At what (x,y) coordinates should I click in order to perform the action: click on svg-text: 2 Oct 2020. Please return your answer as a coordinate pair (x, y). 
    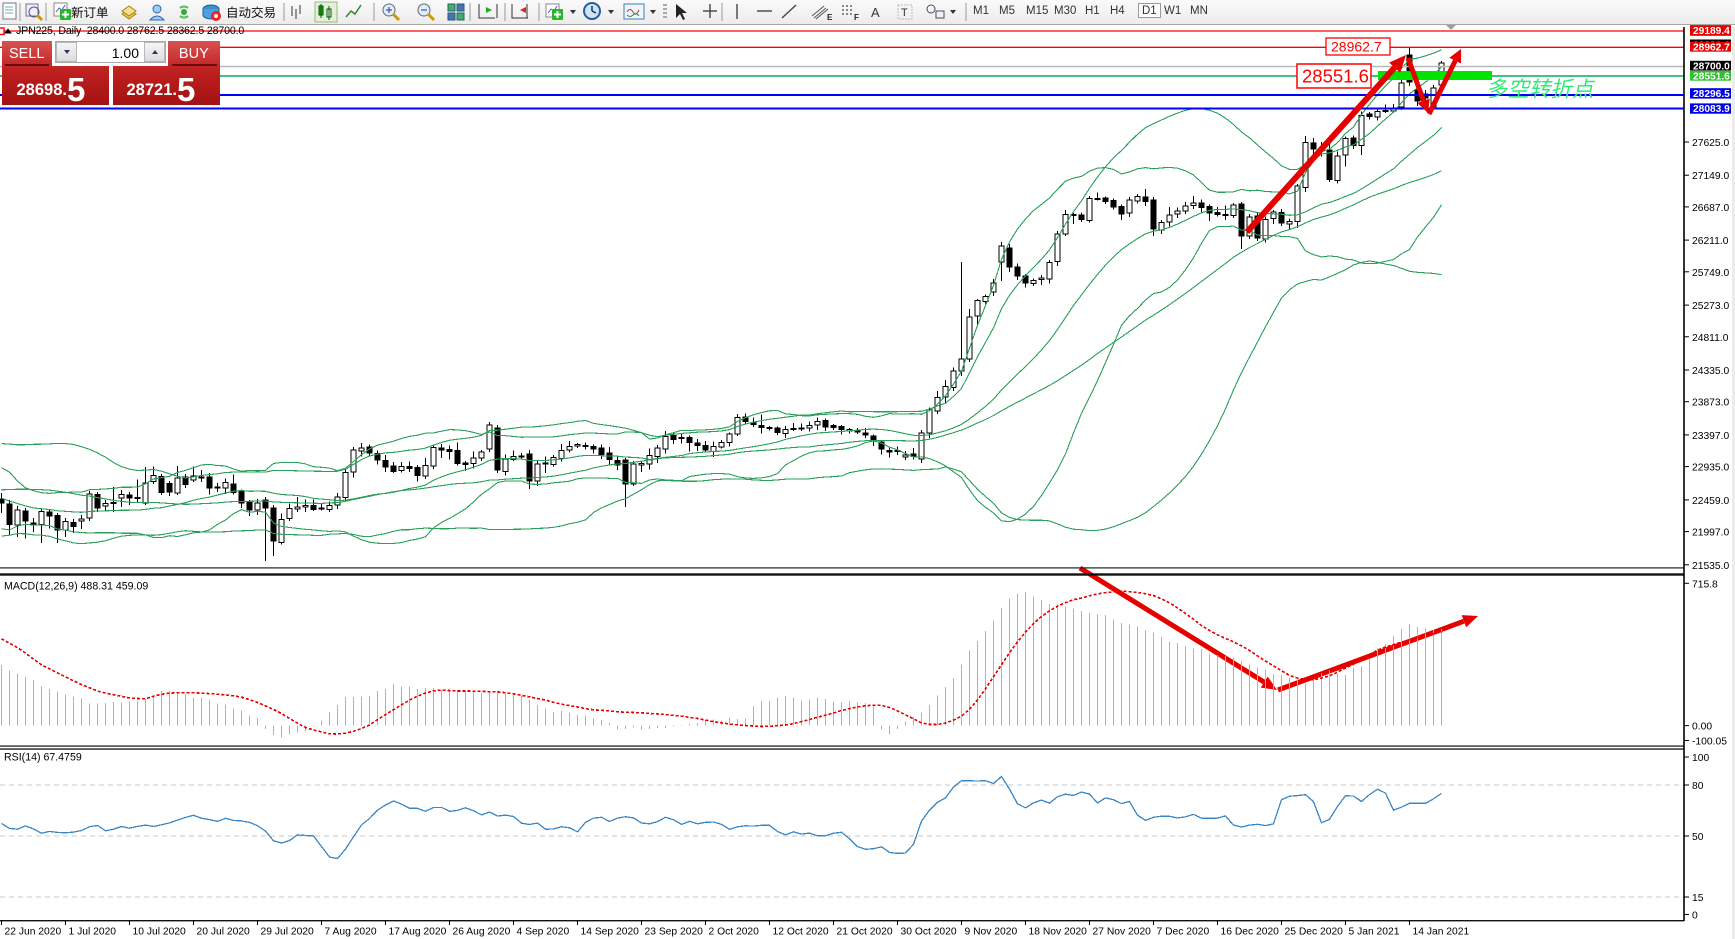
    Looking at the image, I should click on (734, 932).